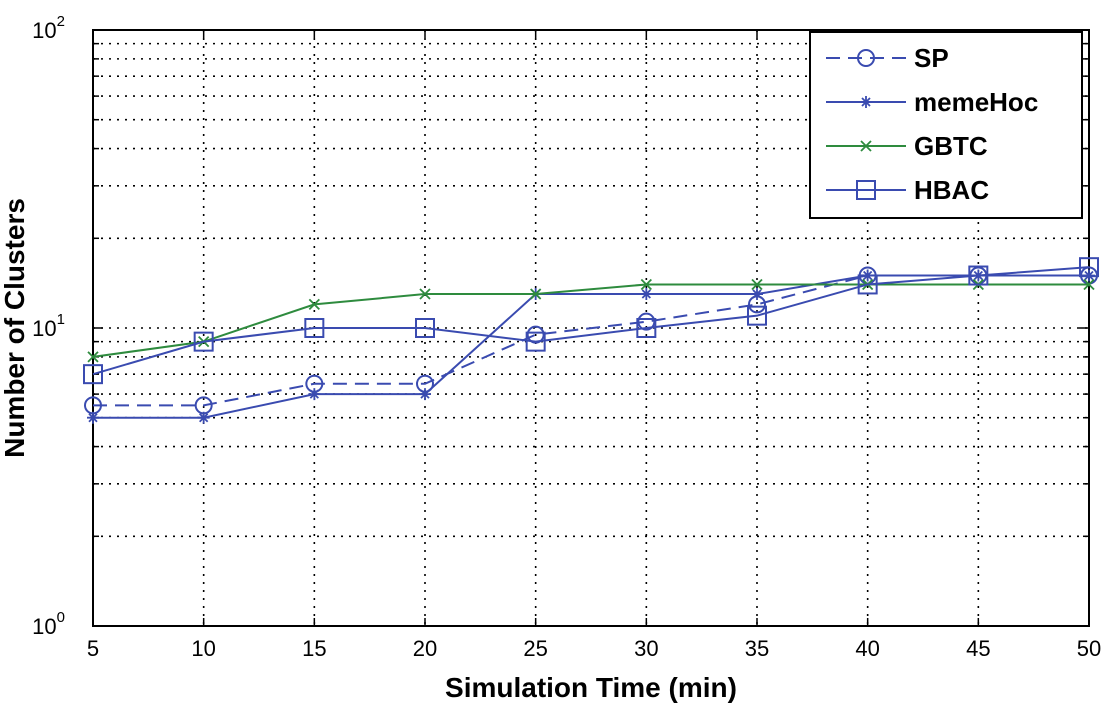  Describe the element at coordinates (646, 648) in the screenshot. I see `x-tick-label: 30` at that location.